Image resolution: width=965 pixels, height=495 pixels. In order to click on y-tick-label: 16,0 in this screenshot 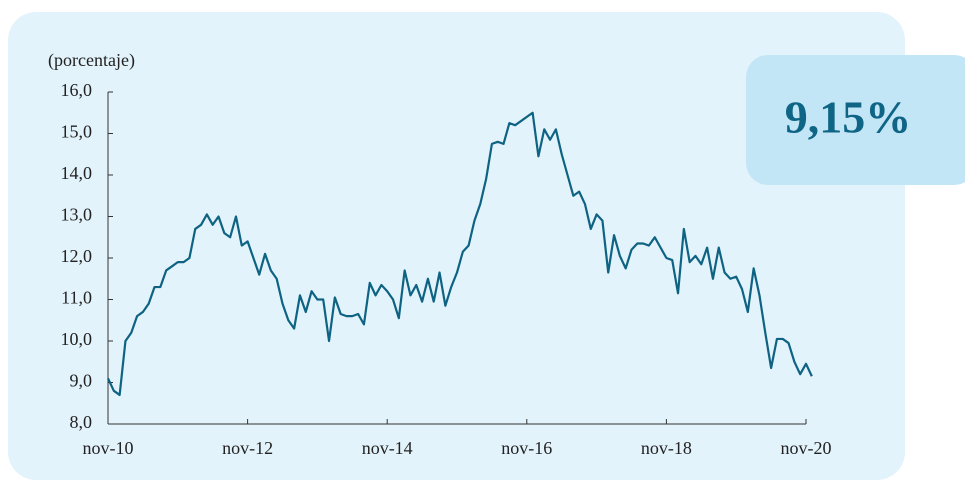, I will do `click(77, 90)`.